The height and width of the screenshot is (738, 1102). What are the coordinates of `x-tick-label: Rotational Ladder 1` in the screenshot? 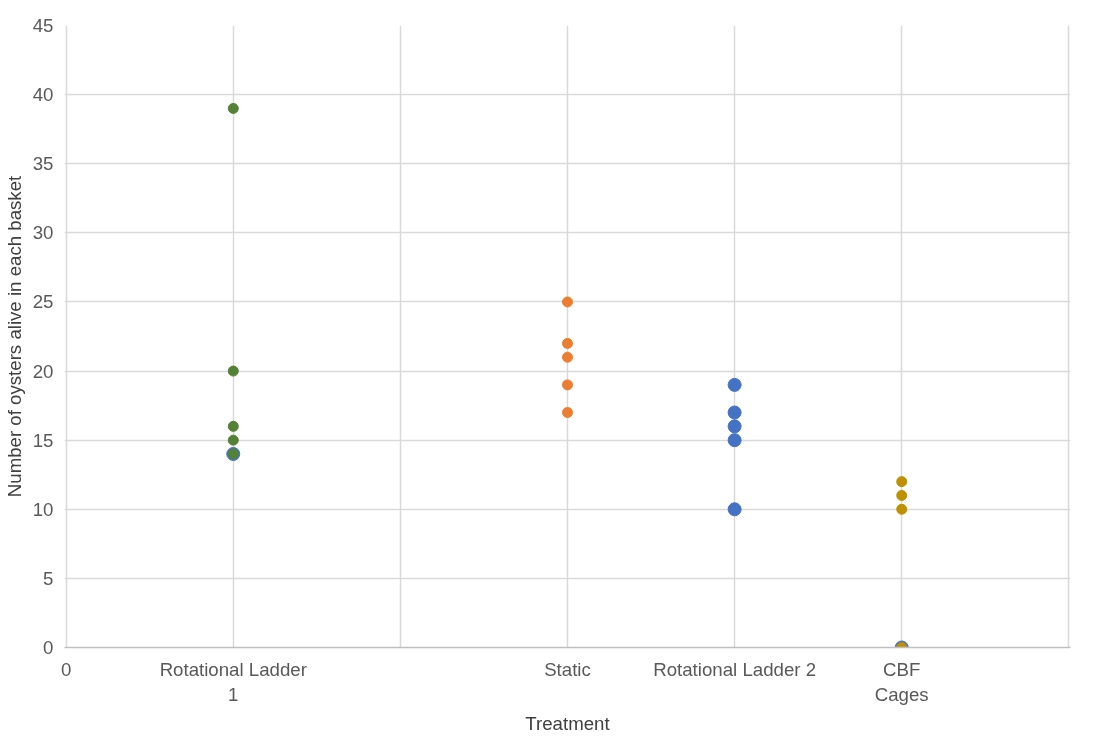 It's located at (233, 681).